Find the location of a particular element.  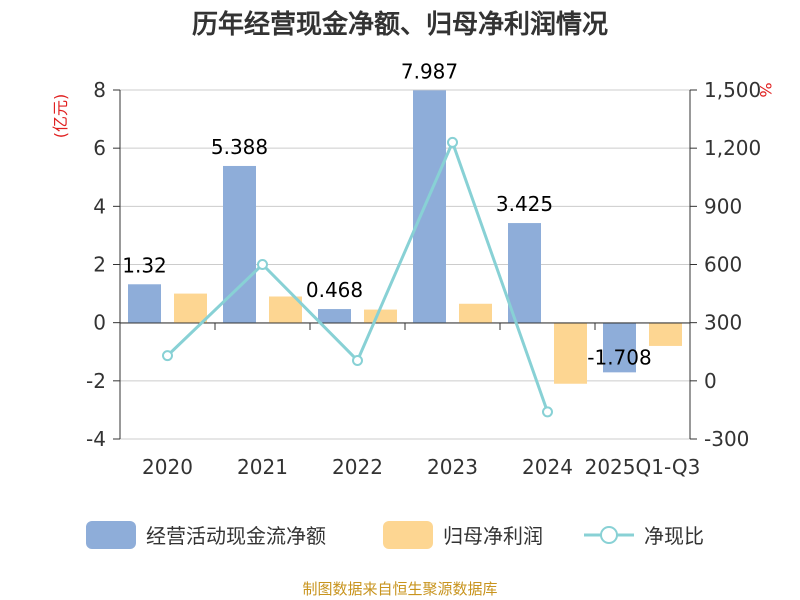

x-axis-category-label: 2024 is located at coordinates (547, 467).